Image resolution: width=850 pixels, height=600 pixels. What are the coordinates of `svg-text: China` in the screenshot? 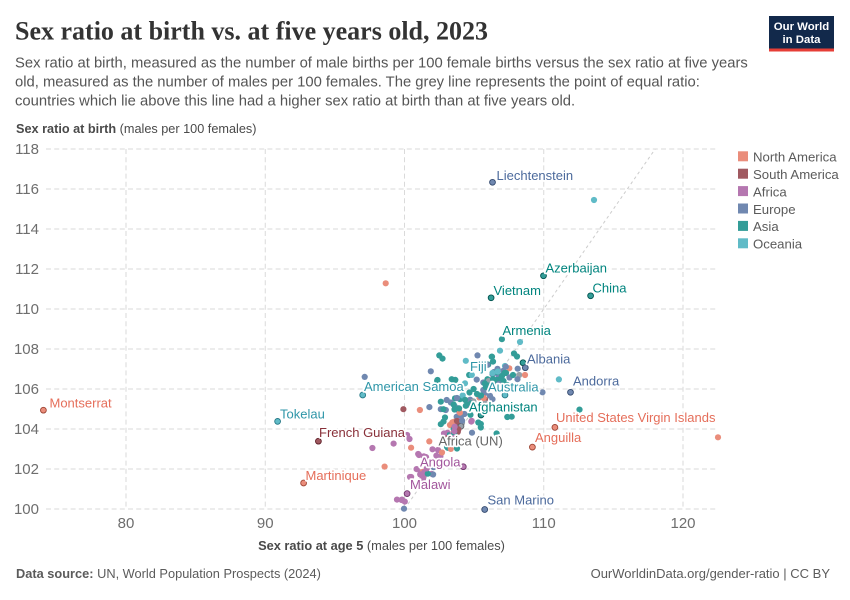 It's located at (610, 288).